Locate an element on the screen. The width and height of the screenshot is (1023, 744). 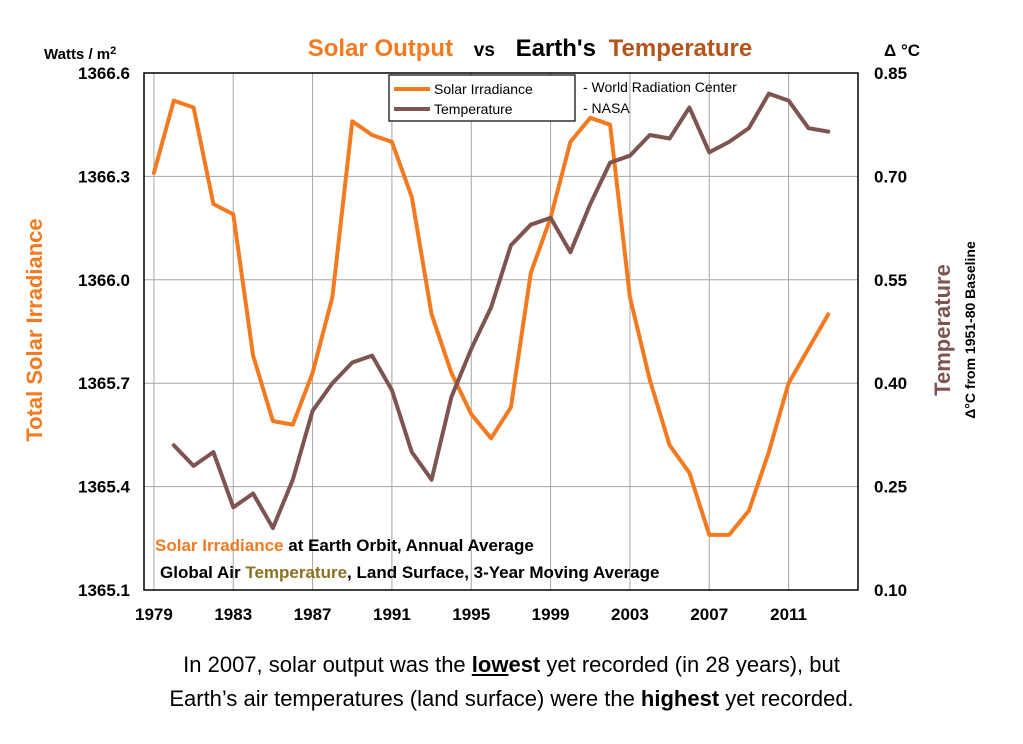
left-tick-label: 1366.3 is located at coordinates (104, 176).